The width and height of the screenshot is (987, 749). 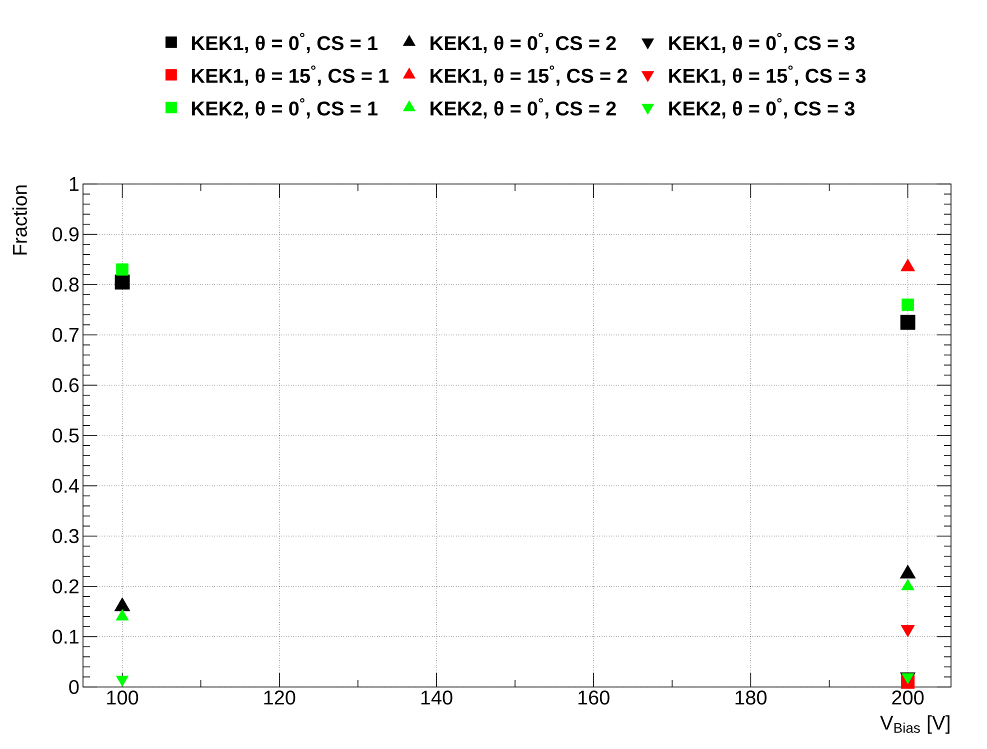 I want to click on legend-label: KEK1, θ = 15$^{°}$, CS = 1, so click(x=290, y=75).